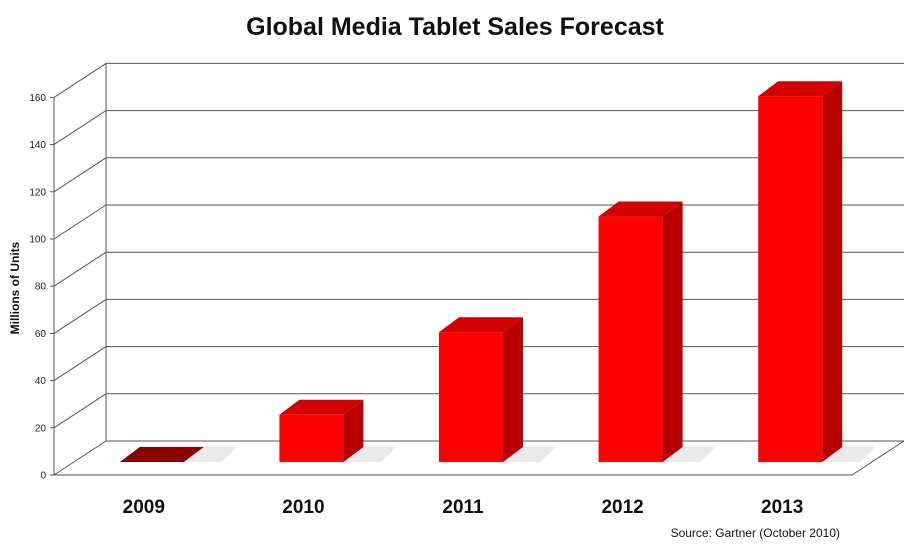 The width and height of the screenshot is (918, 547). I want to click on x-tick-label: 2010, so click(303, 507).